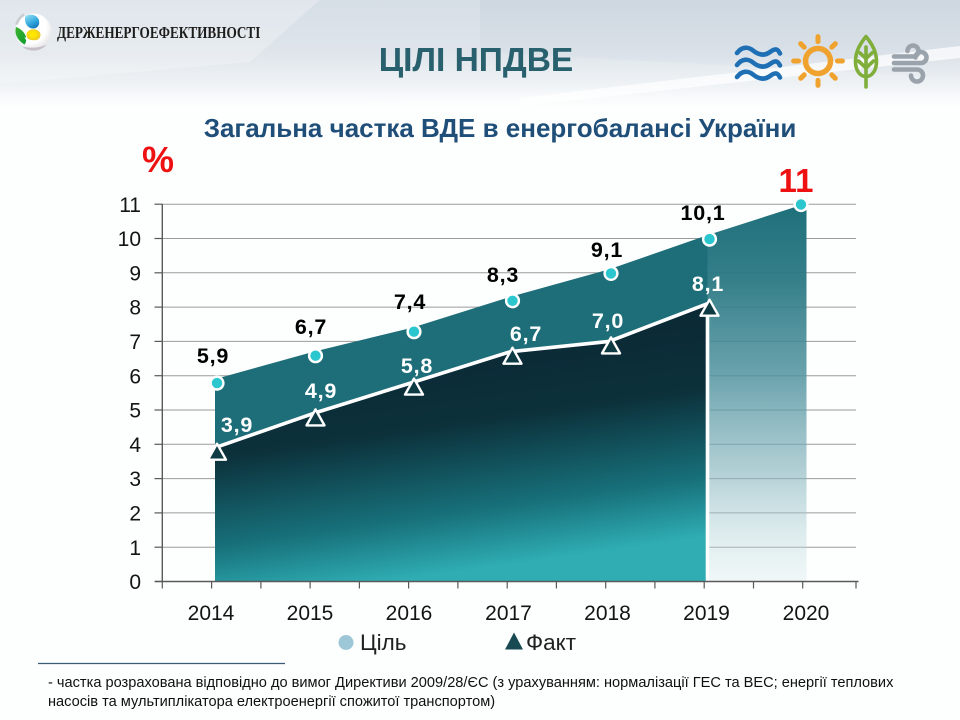 This screenshot has height=720, width=960. Describe the element at coordinates (607, 250) in the screenshot. I see `svg-text: 9,1` at that location.